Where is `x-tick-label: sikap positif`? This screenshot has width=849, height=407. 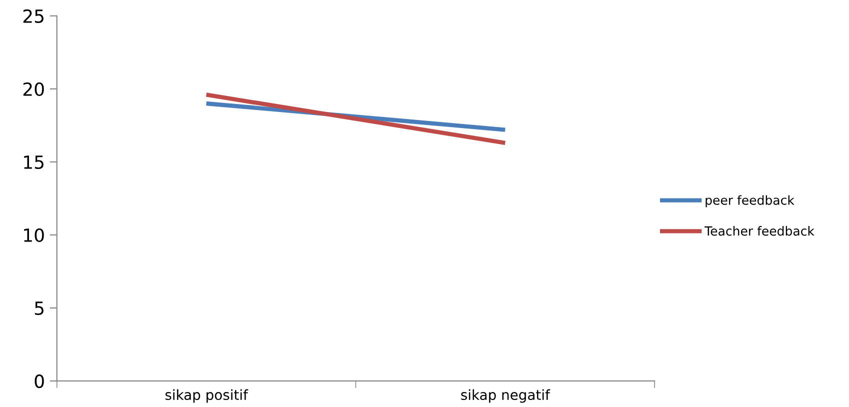
x-tick-label: sikap positif is located at coordinates (206, 396).